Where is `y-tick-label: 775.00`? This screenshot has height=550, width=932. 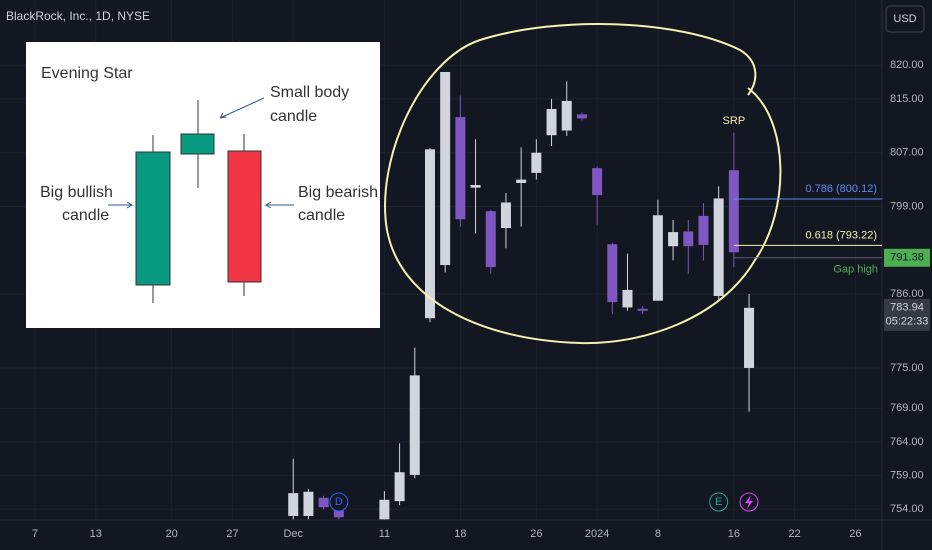 y-tick-label: 775.00 is located at coordinates (907, 368).